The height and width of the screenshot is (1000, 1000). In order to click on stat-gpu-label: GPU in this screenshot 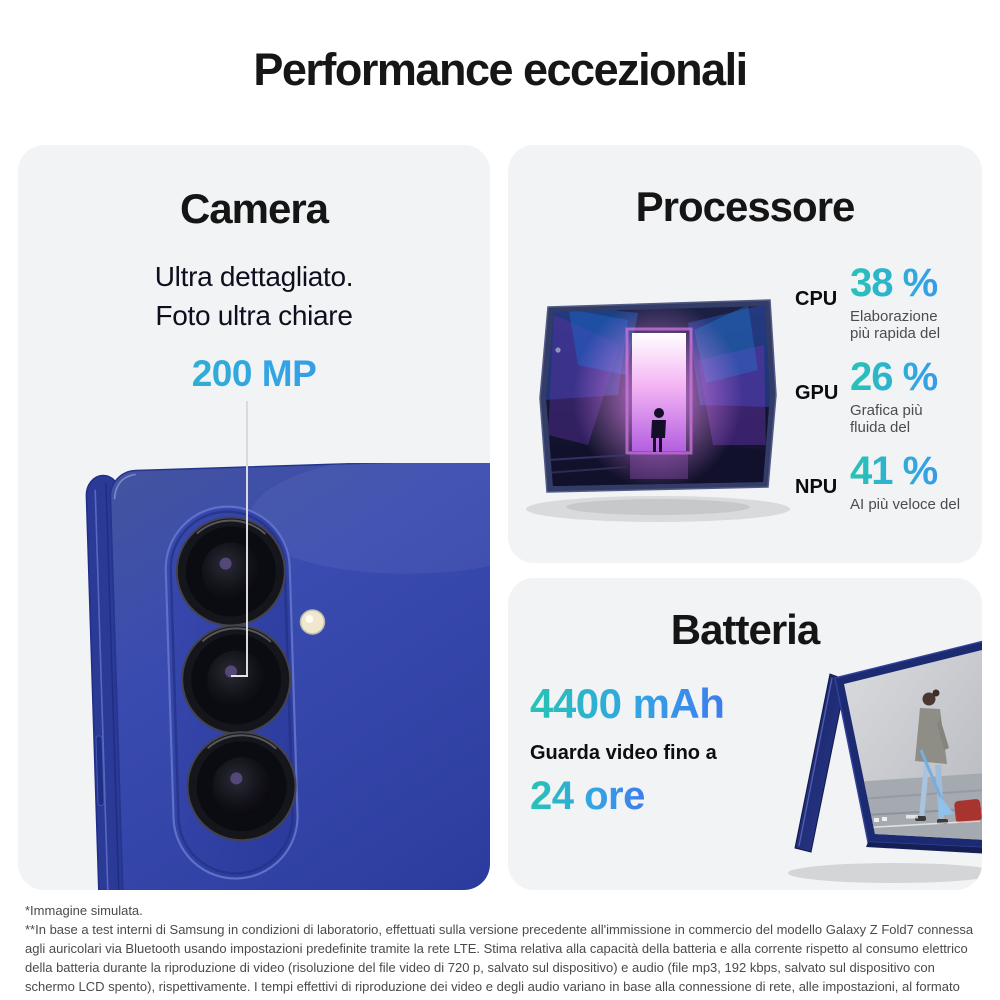, I will do `click(817, 393)`.